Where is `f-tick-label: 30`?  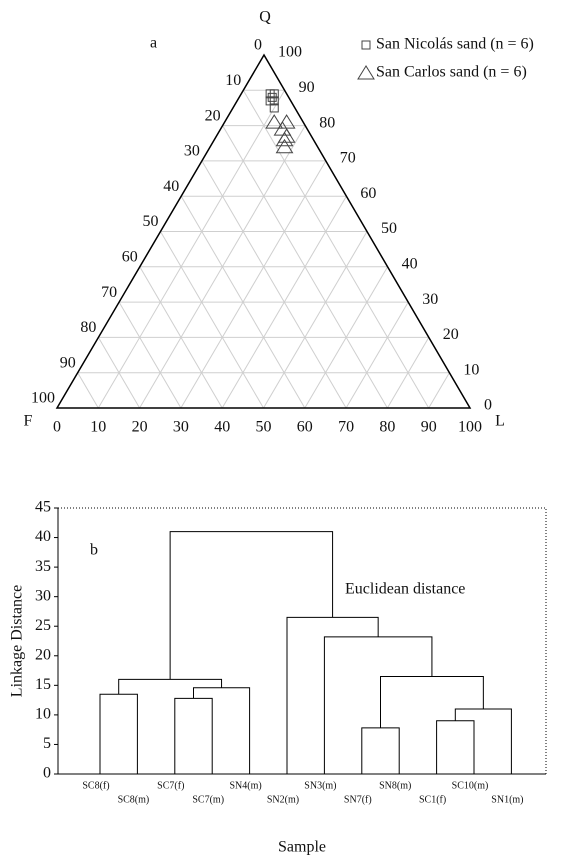
f-tick-label: 30 is located at coordinates (192, 151).